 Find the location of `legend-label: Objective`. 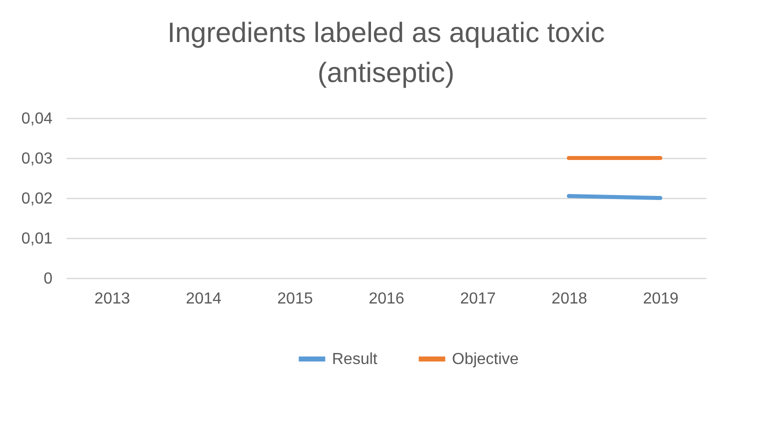

legend-label: Objective is located at coordinates (485, 359).